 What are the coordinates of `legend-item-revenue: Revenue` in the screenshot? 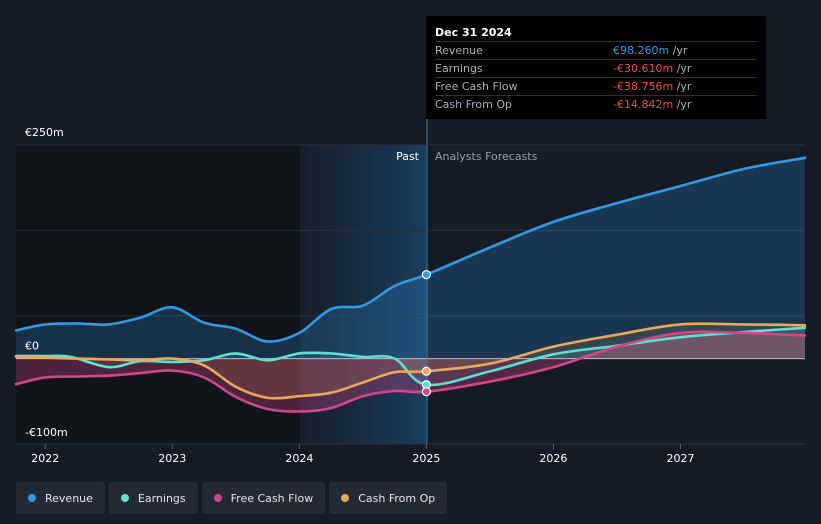 It's located at (60, 498).